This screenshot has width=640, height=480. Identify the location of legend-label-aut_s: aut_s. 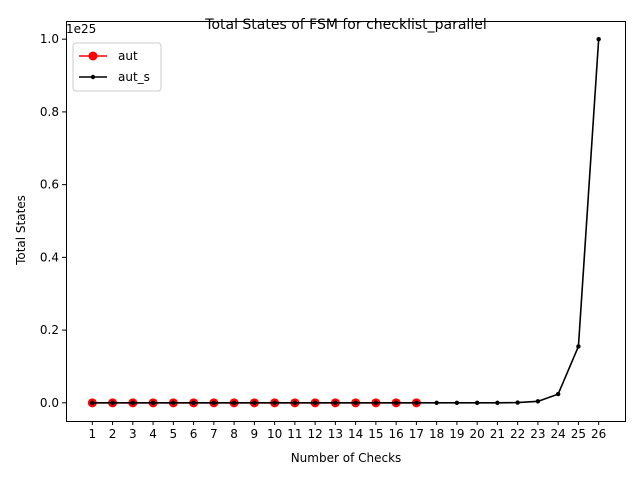
(134, 77).